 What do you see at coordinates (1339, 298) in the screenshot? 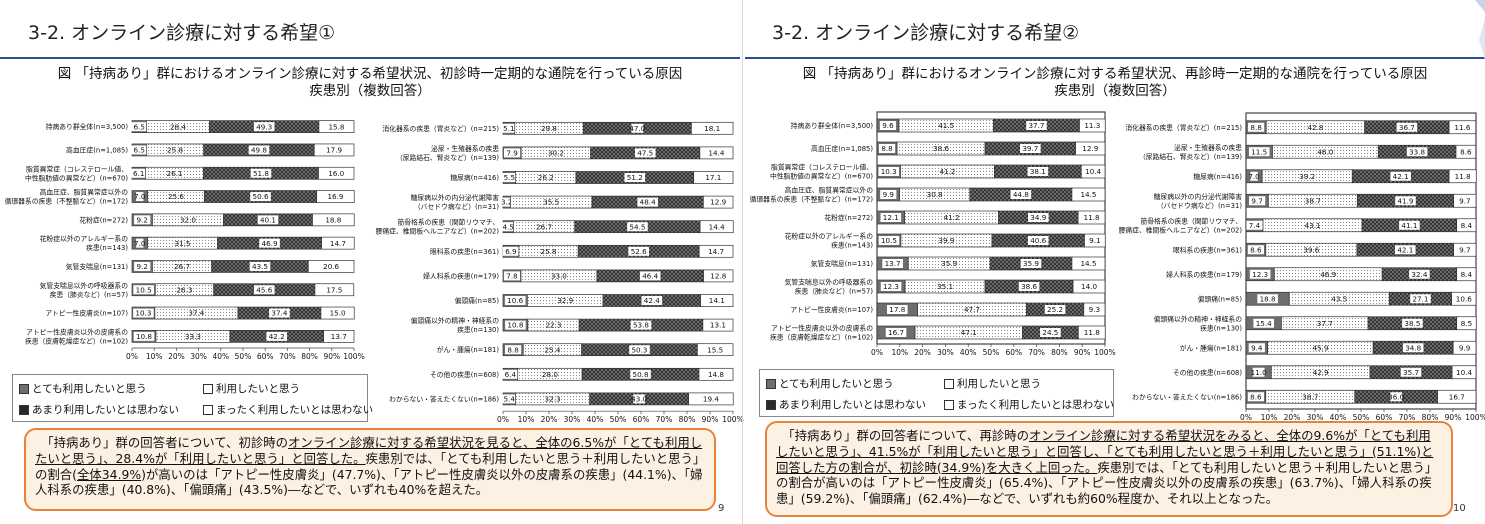
I see `data-label: 43.5` at bounding box center [1339, 298].